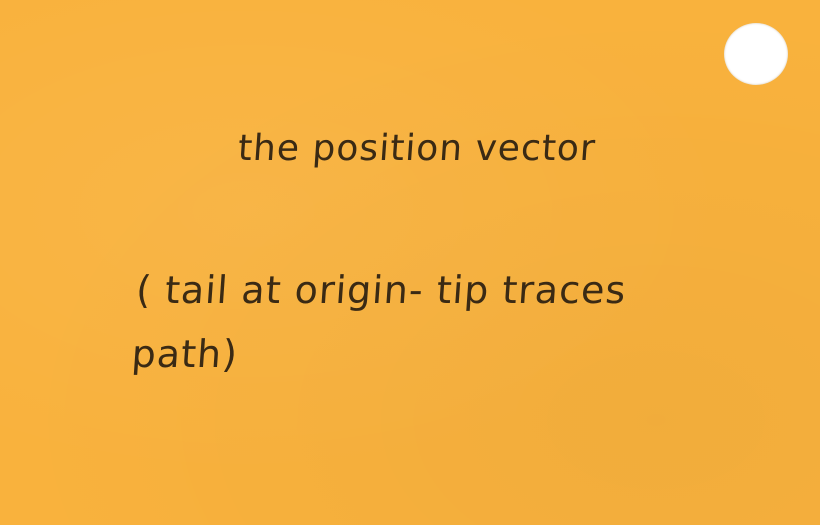  I want to click on definition-line-2: path), so click(185, 354).